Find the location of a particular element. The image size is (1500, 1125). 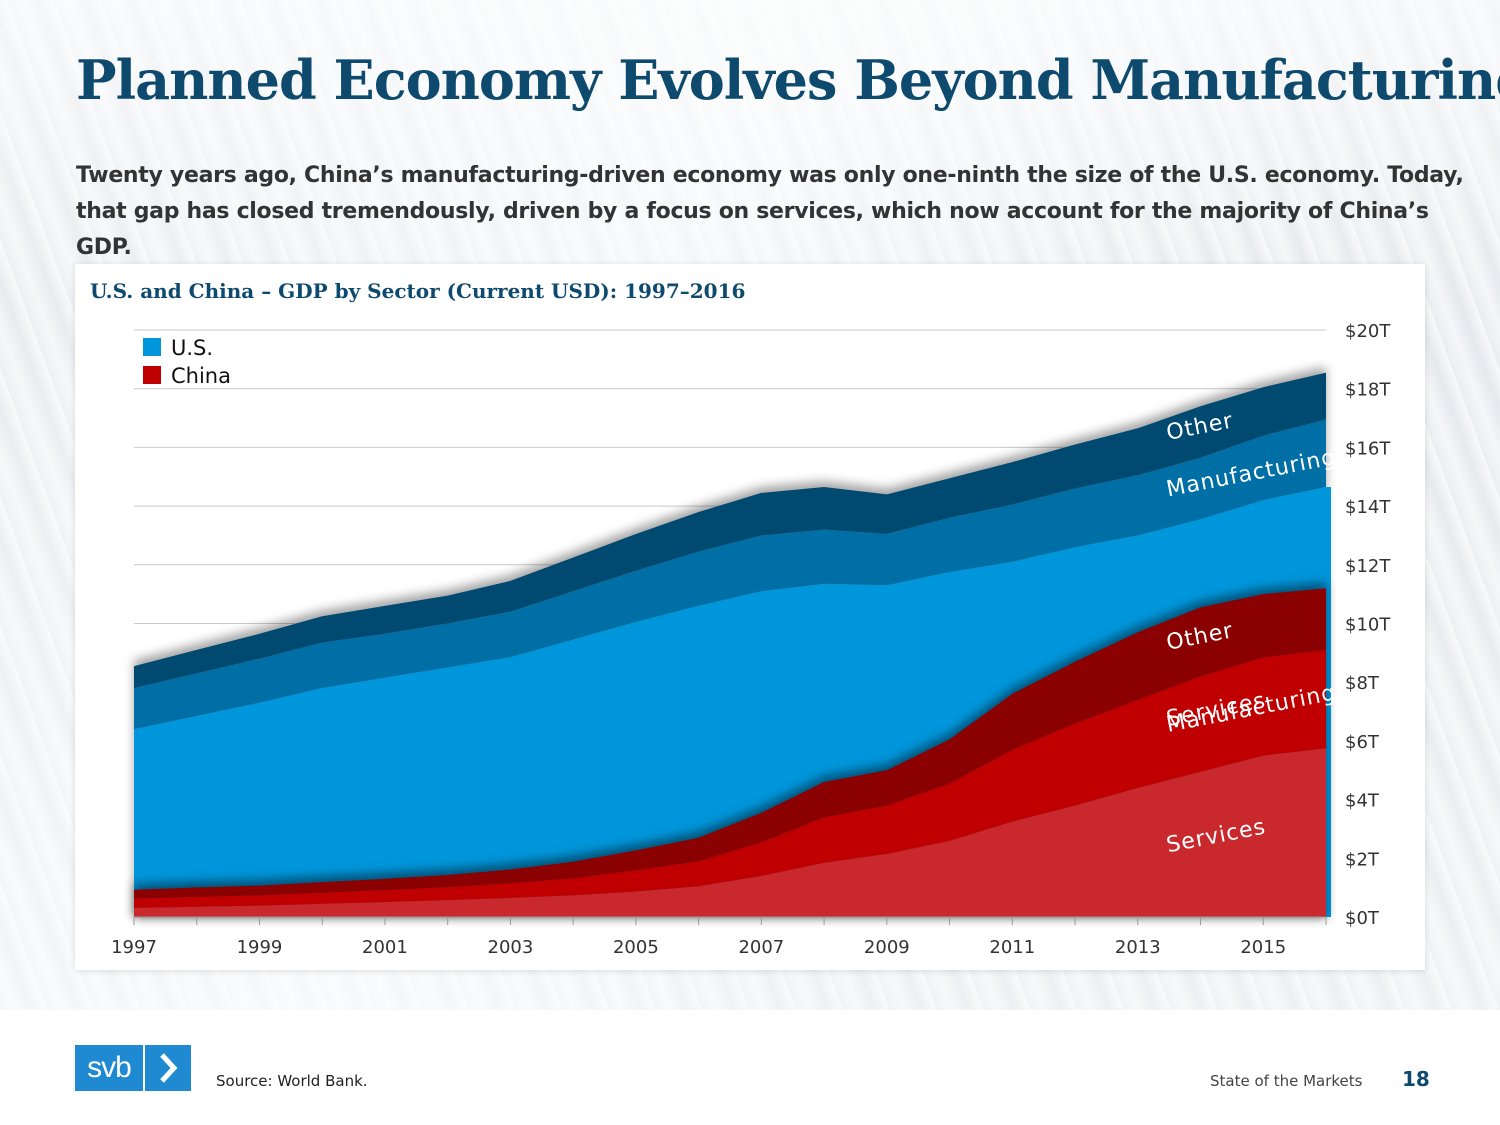

legend-label: U.S. is located at coordinates (192, 348).